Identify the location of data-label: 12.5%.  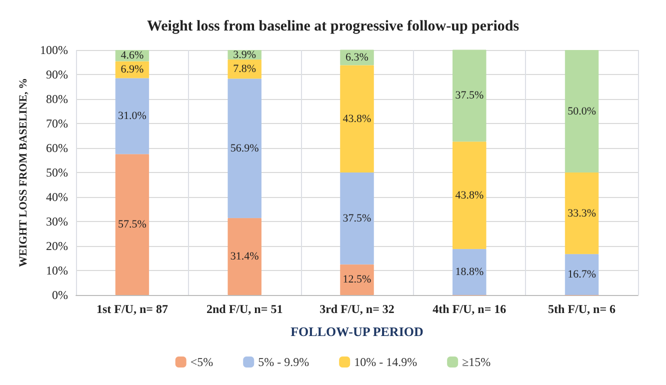
(357, 280).